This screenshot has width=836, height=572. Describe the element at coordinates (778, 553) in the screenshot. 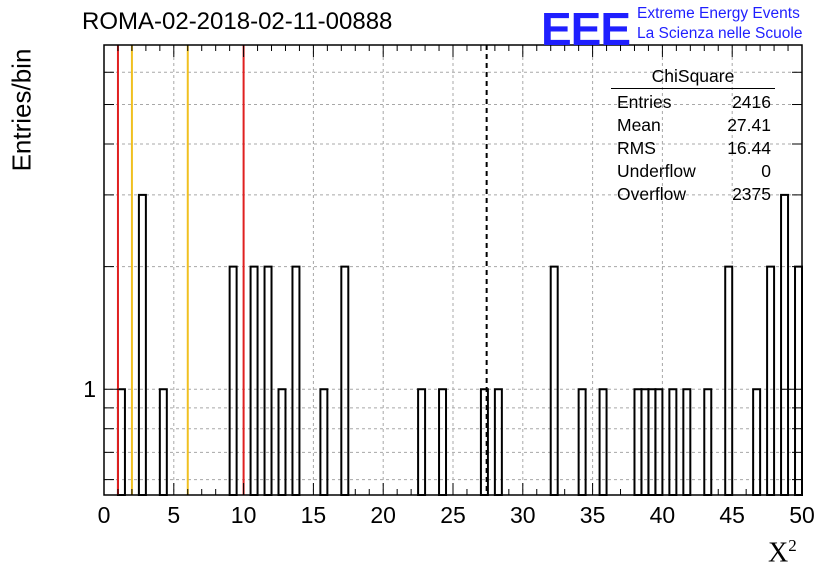

I see `x-axis-label-text: X` at that location.